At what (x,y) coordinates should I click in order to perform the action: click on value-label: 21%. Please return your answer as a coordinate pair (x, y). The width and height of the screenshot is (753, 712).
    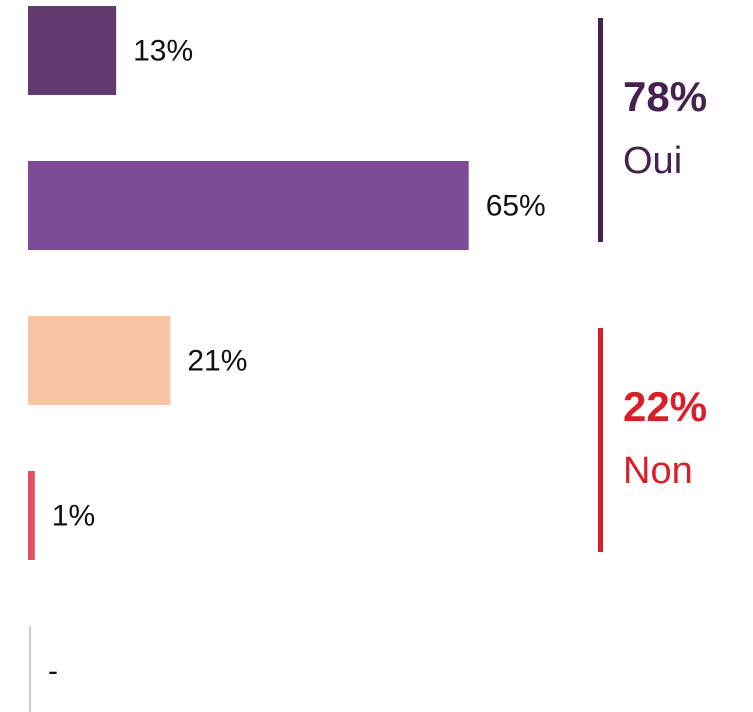
    Looking at the image, I should click on (217, 360).